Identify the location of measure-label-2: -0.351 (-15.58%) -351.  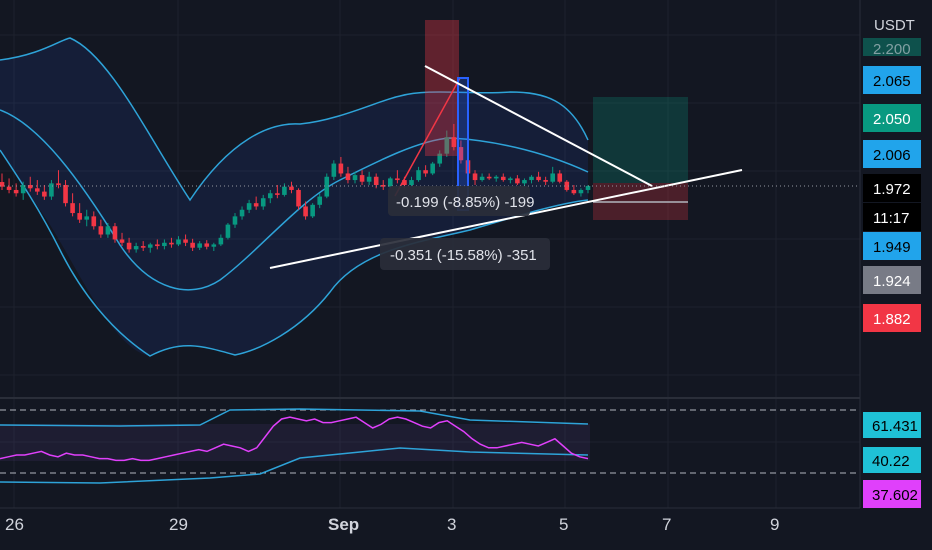
(465, 254).